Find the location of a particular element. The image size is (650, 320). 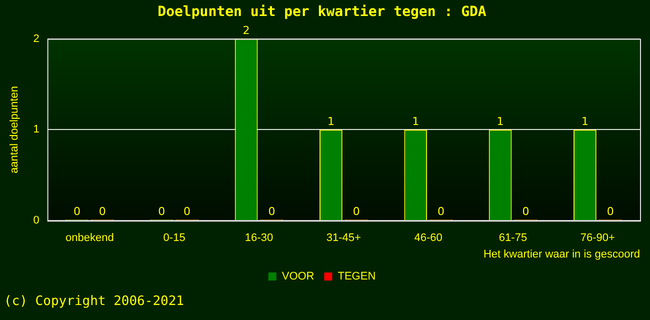

x-tick-label: 61-75 is located at coordinates (513, 238).